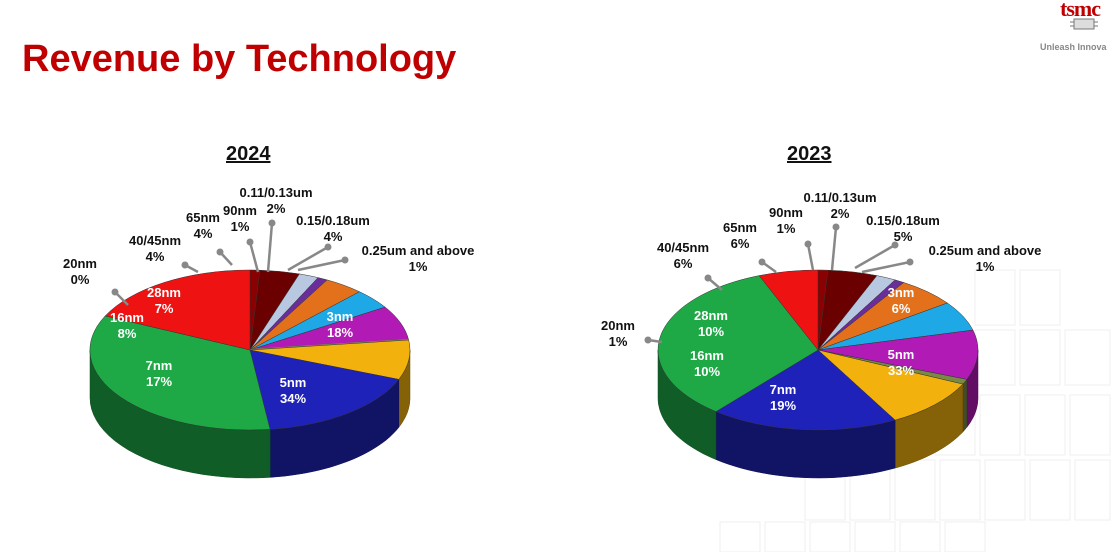 This screenshot has width=1115, height=552. Describe the element at coordinates (618, 341) in the screenshot. I see `slice-value-20nm: 1%` at that location.